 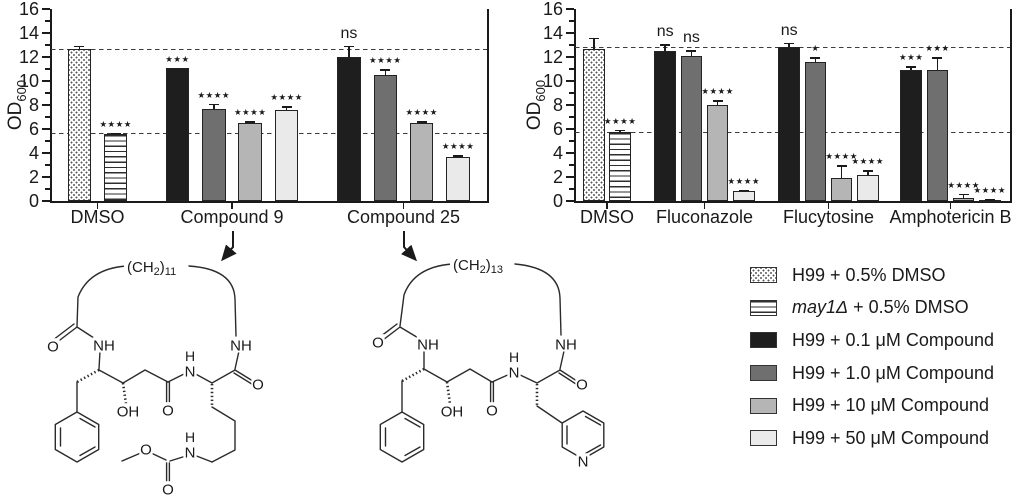 I want to click on legend-label: H99 + 50 μM Compound, so click(x=890, y=437).